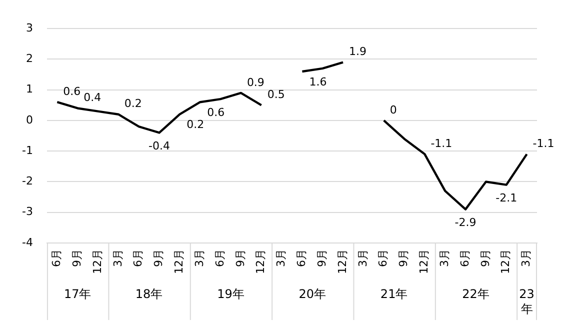 Image resolution: width=569 pixels, height=330 pixels. Describe the element at coordinates (526, 301) in the screenshot. I see `text: 23年` at that location.